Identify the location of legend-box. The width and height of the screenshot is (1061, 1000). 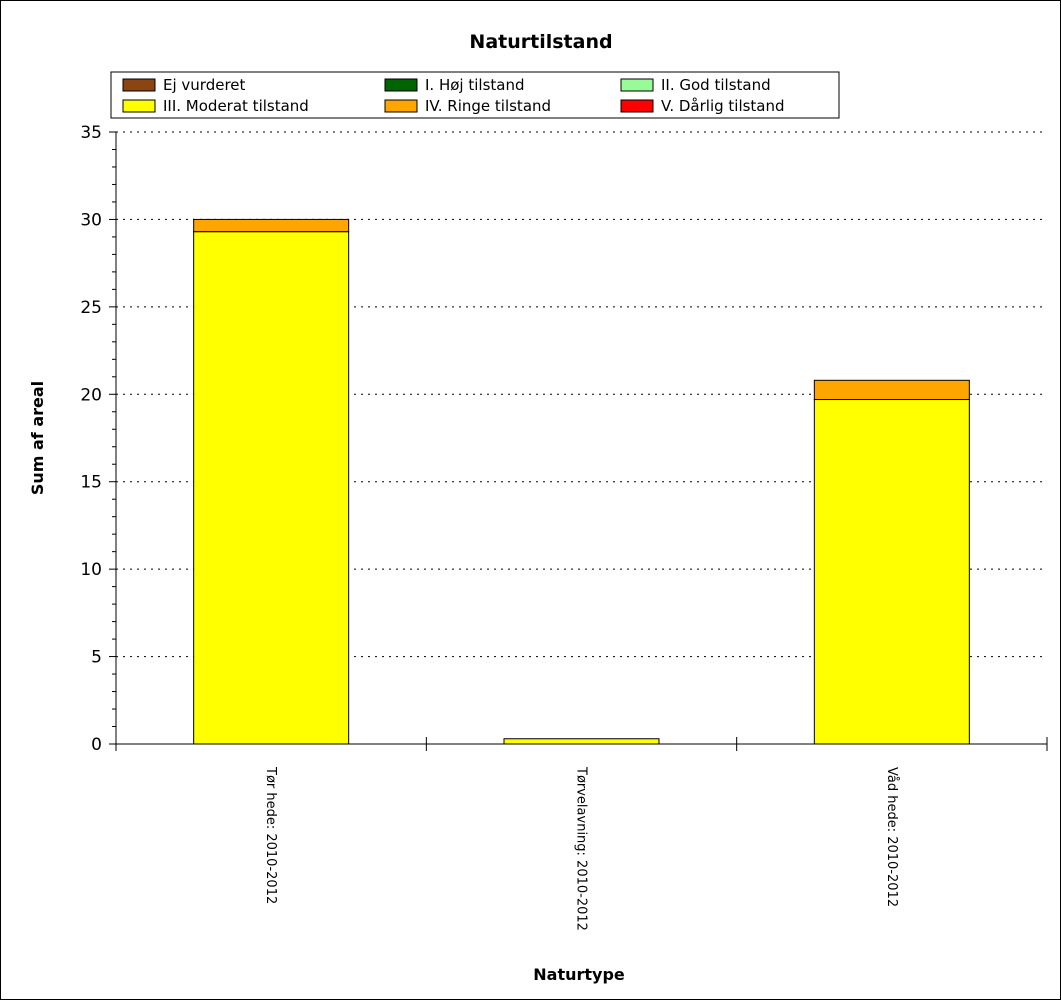
(475, 95).